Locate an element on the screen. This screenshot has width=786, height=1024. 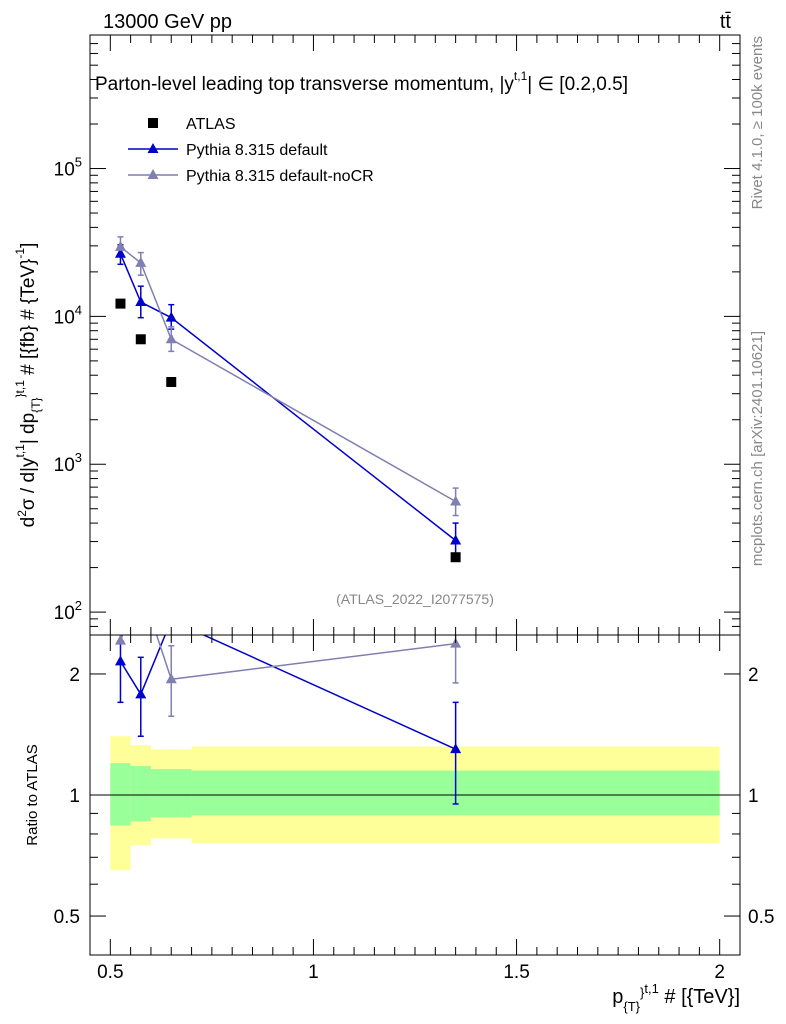
ratio-bands is located at coordinates (415, 803).